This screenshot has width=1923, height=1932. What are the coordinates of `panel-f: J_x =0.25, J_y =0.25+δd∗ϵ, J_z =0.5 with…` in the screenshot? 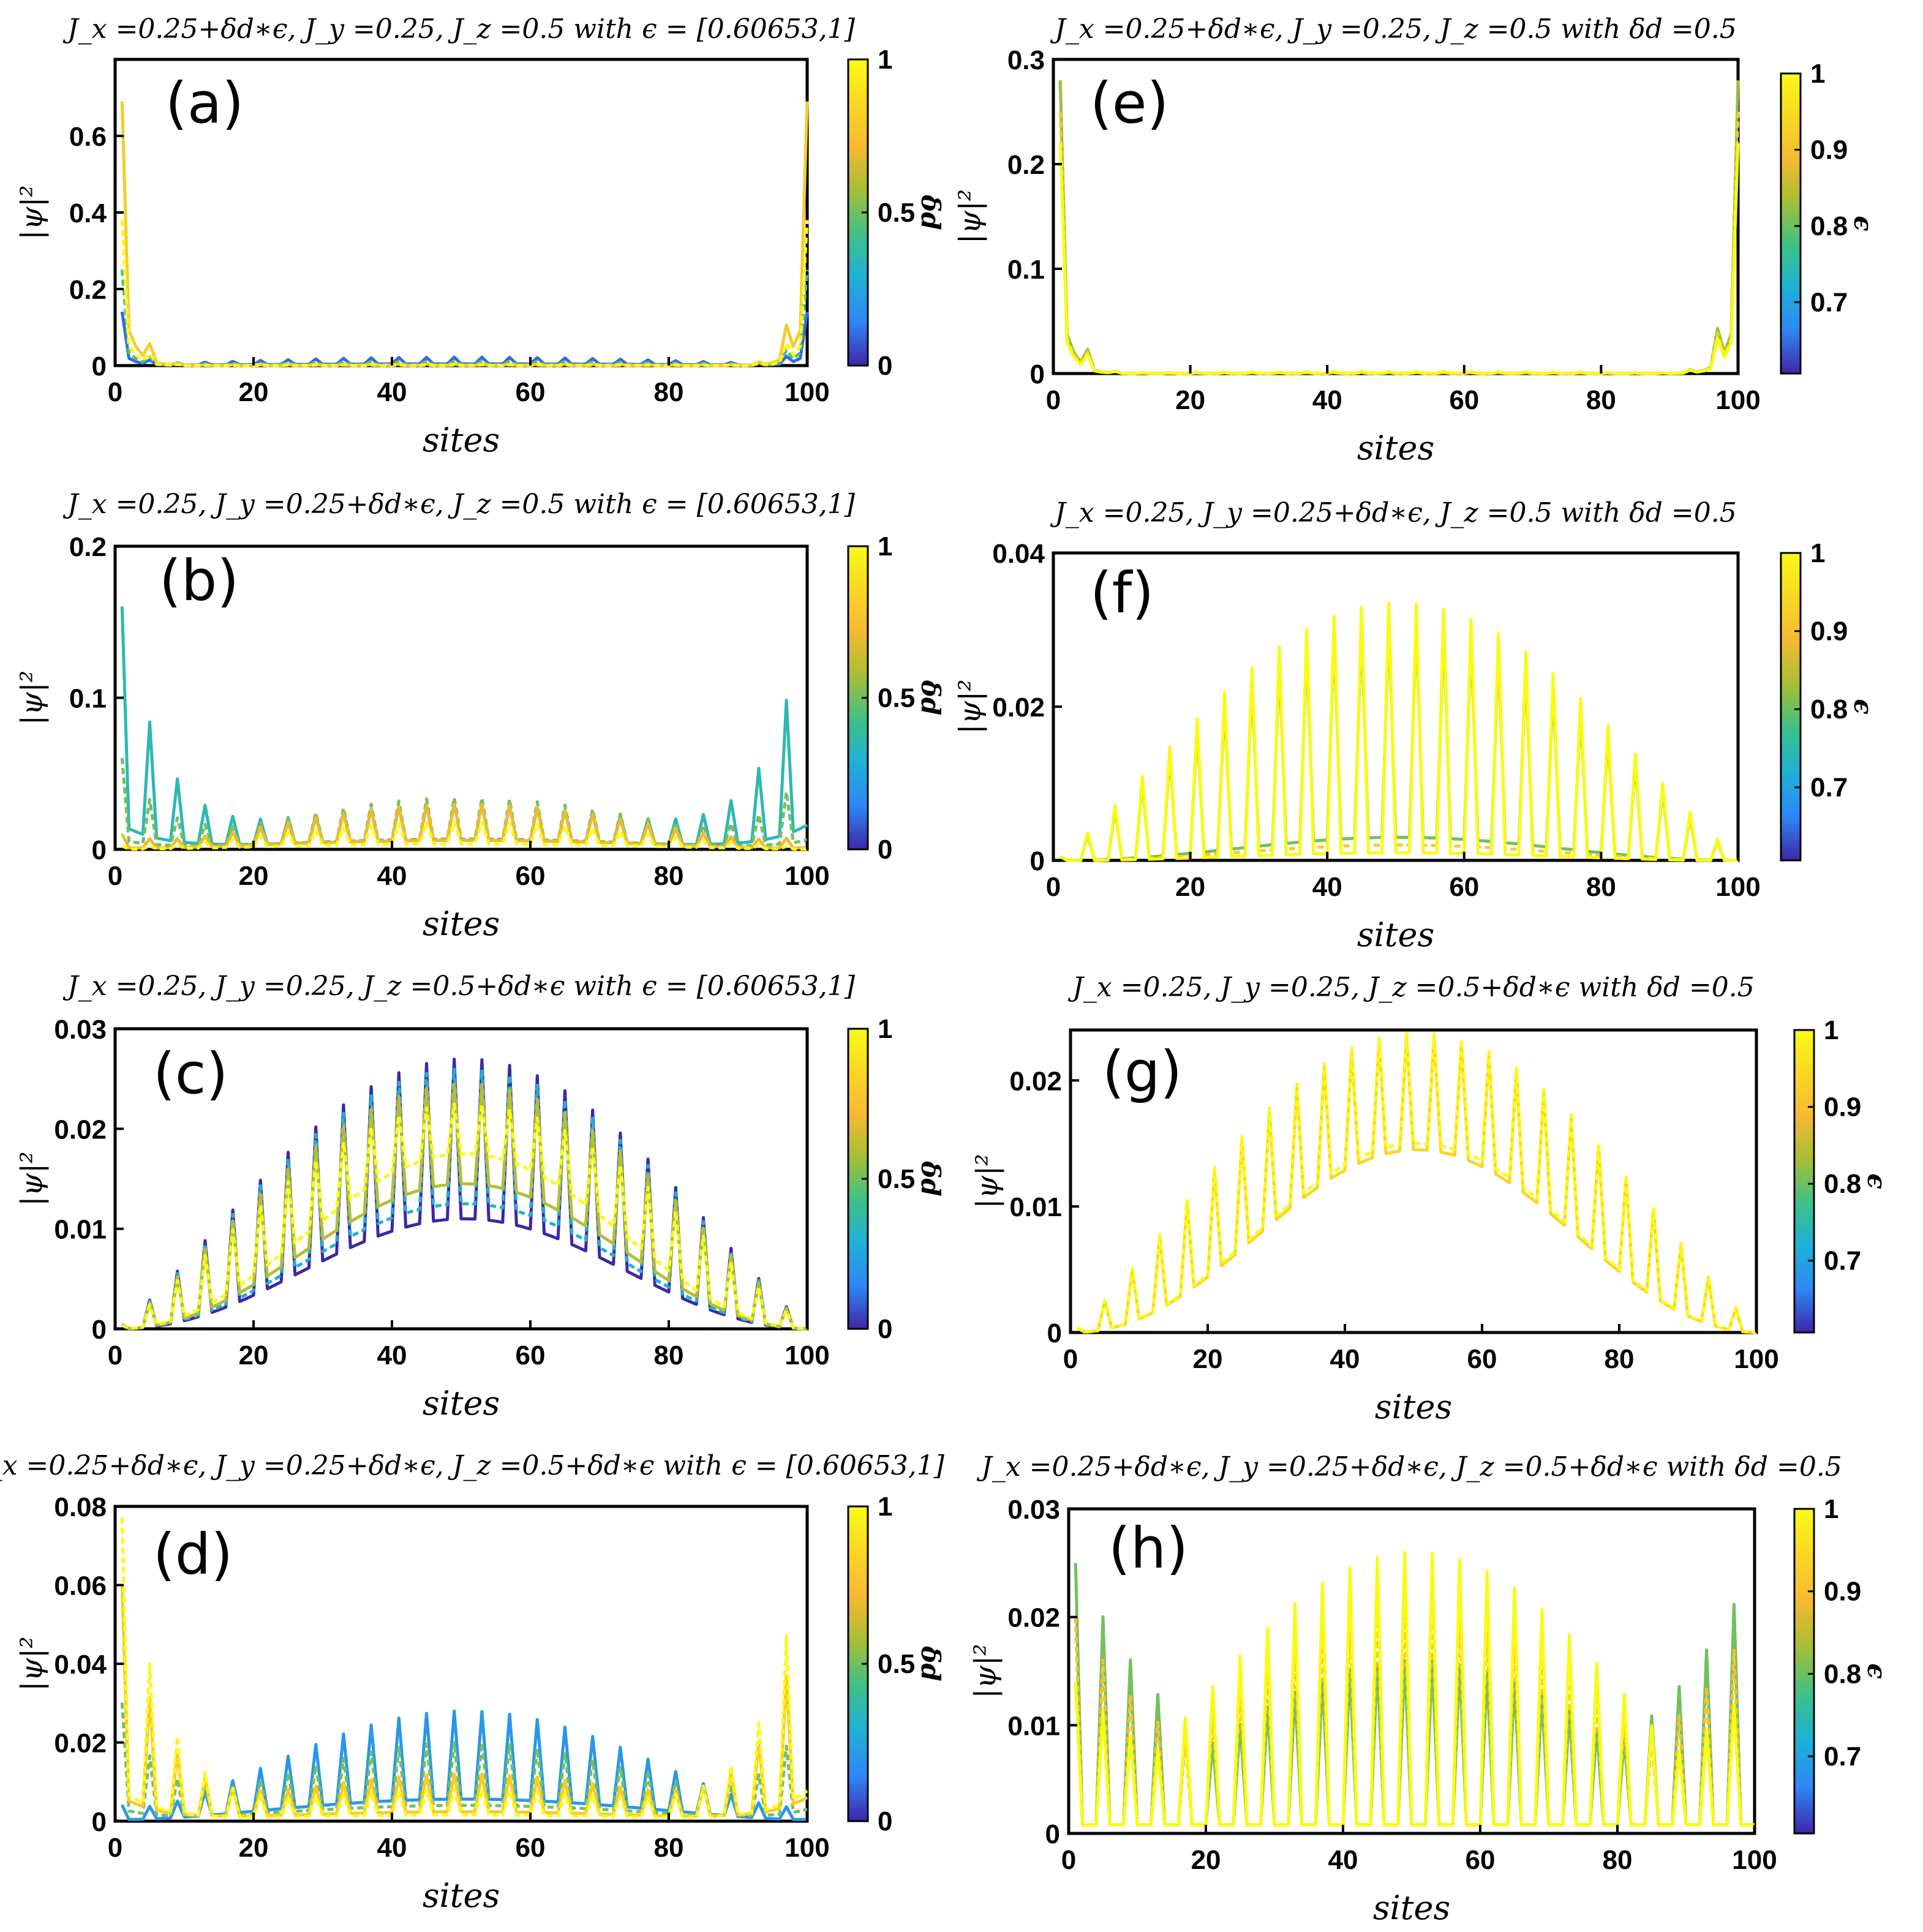 It's located at (1415, 725).